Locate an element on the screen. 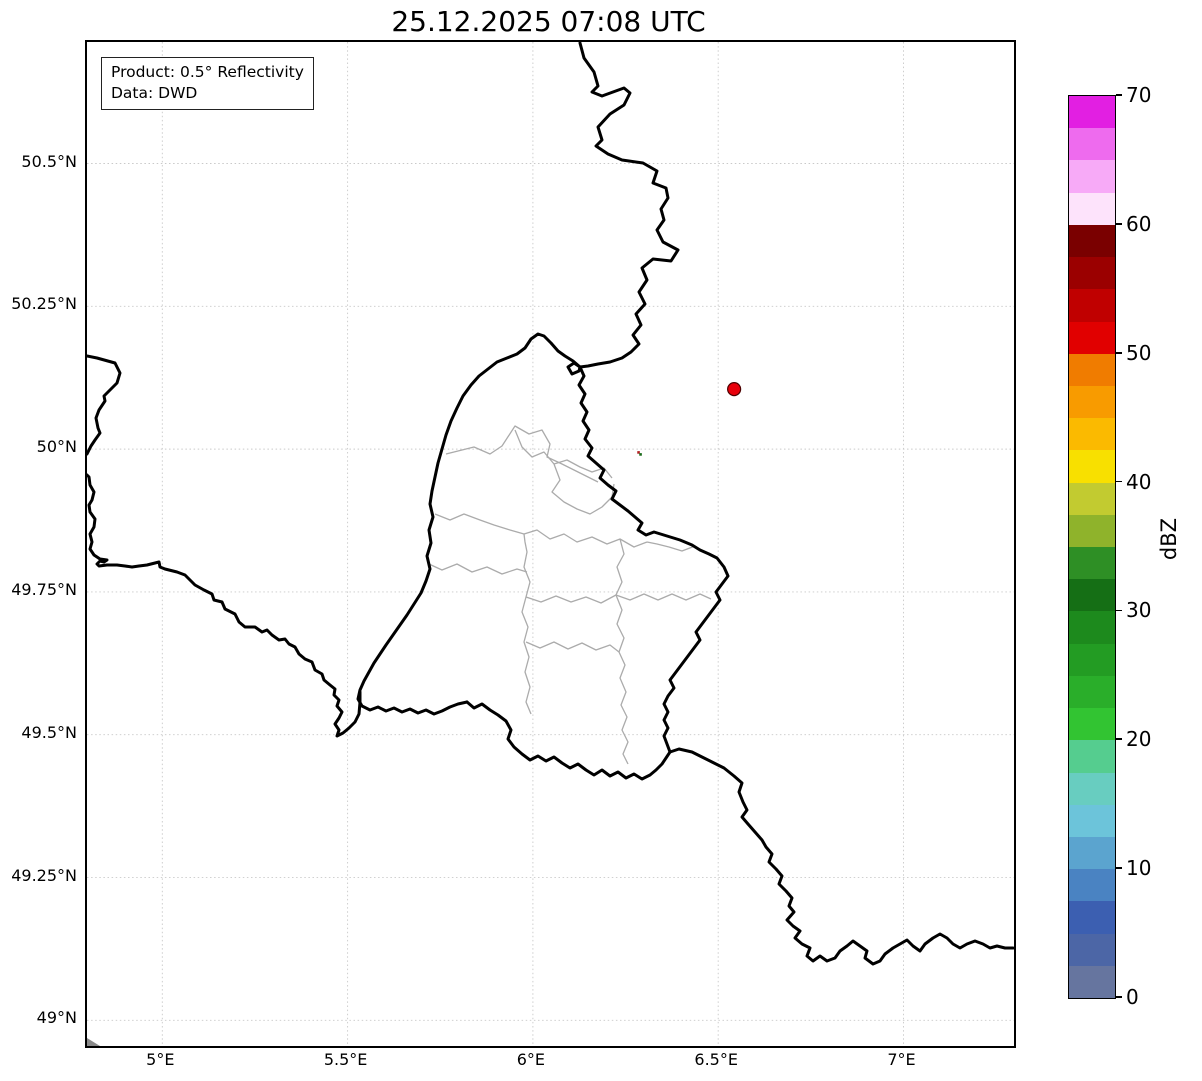  latitude-tick-label: 49.25°N is located at coordinates (44, 875).